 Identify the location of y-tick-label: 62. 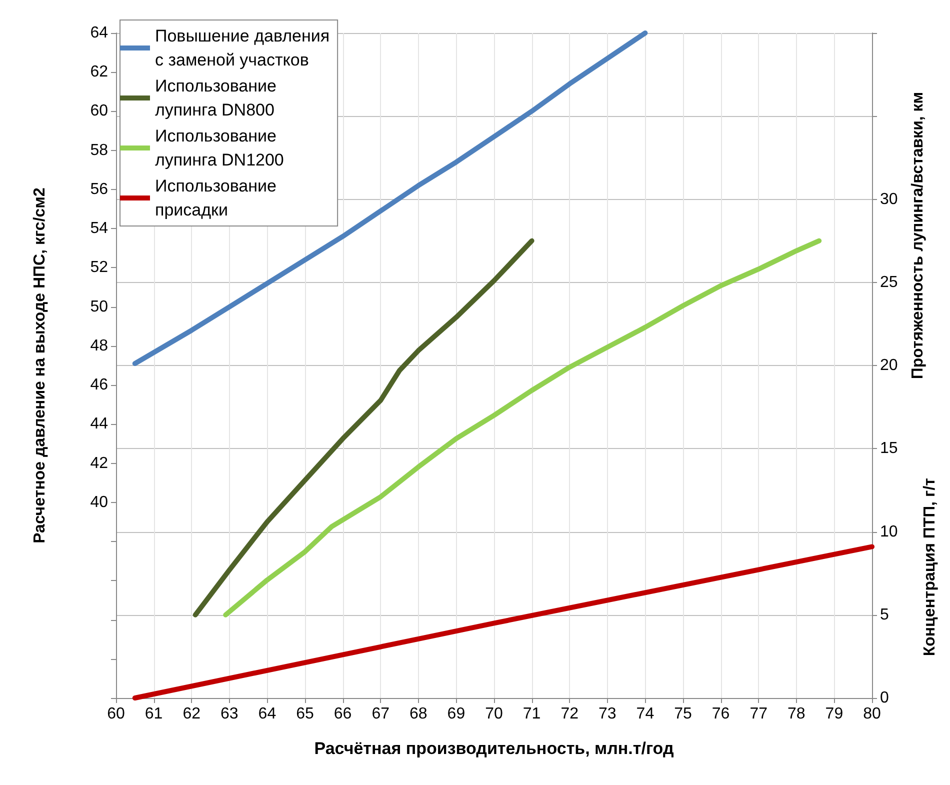
(99, 72).